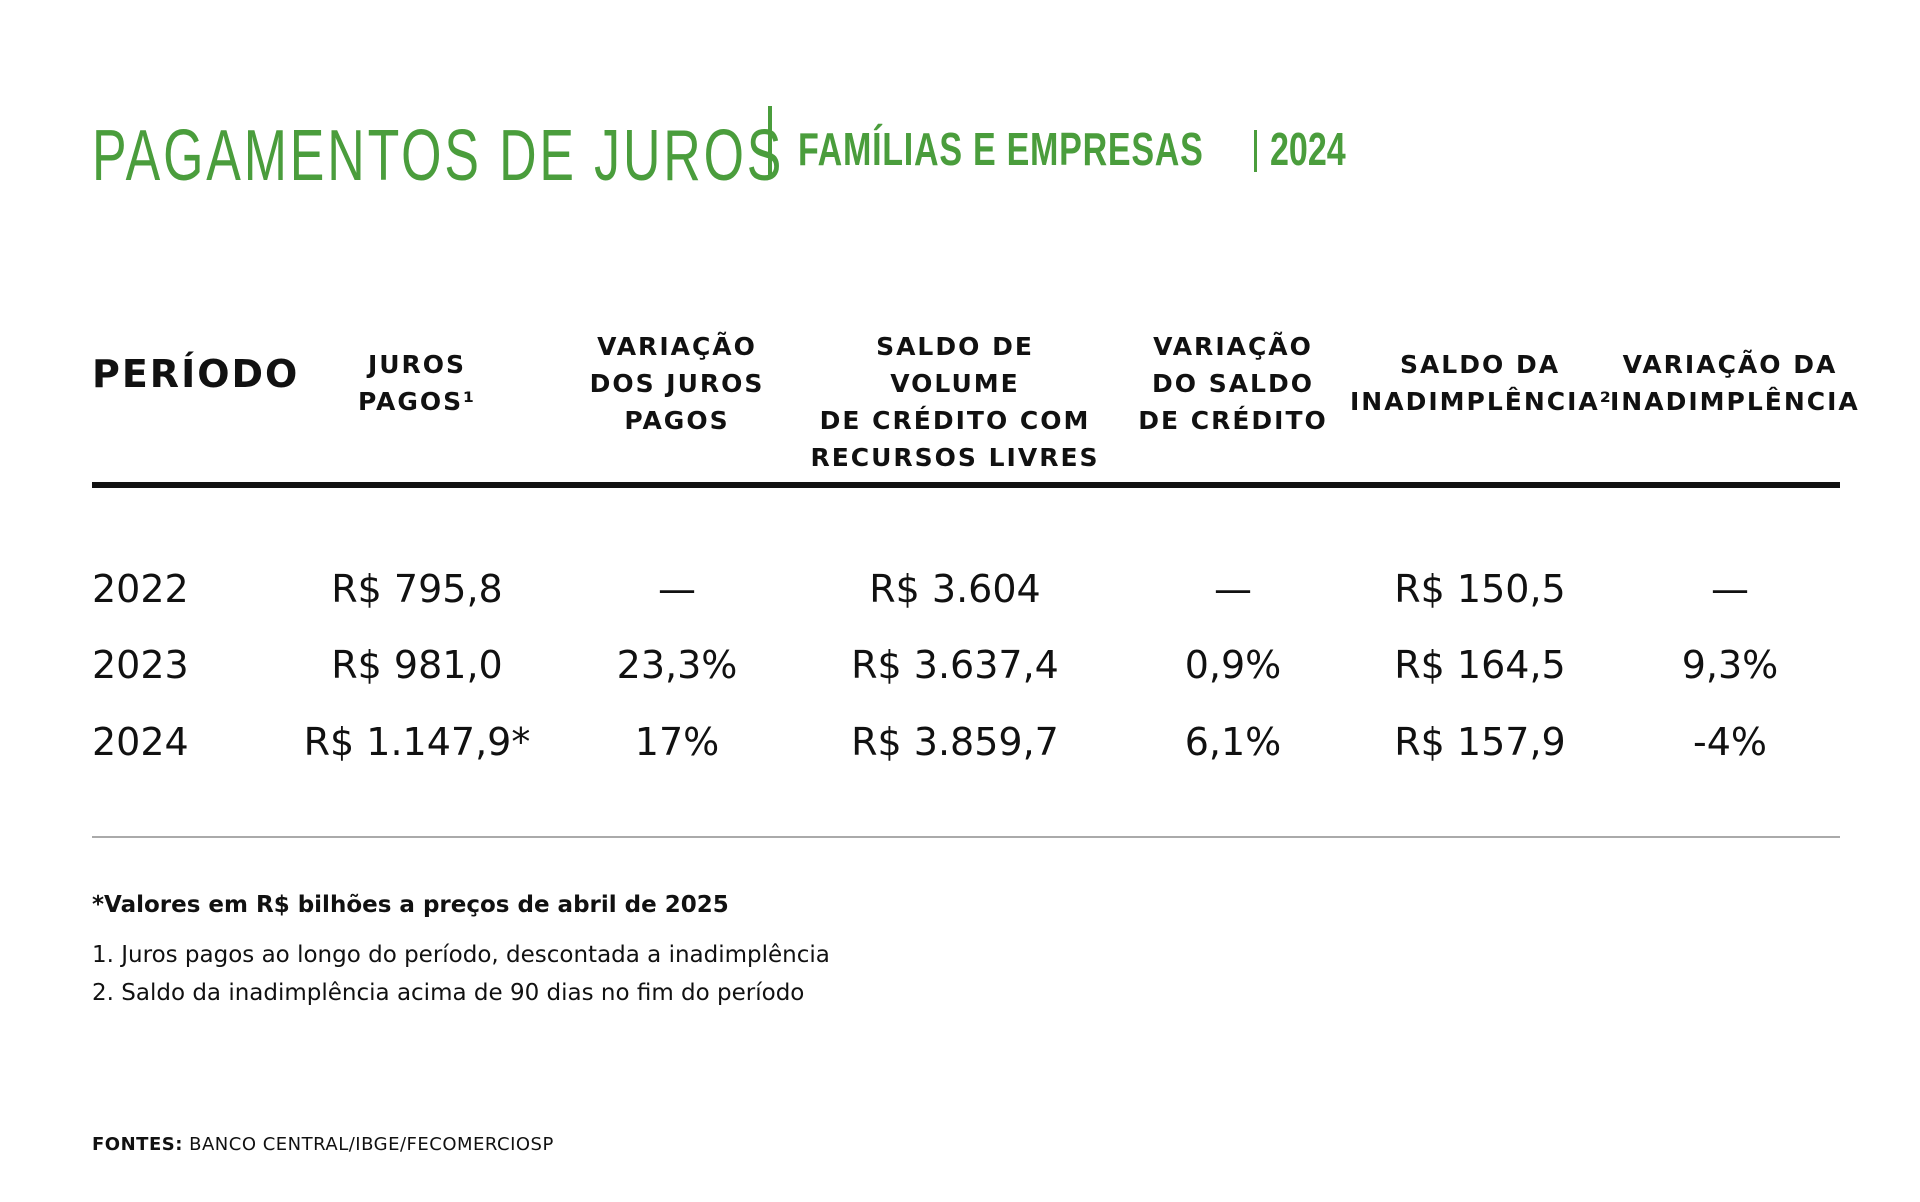 This screenshot has height=1202, width=1920. What do you see at coordinates (1480, 742) in the screenshot?
I see `table-cell: R$ 157,9` at bounding box center [1480, 742].